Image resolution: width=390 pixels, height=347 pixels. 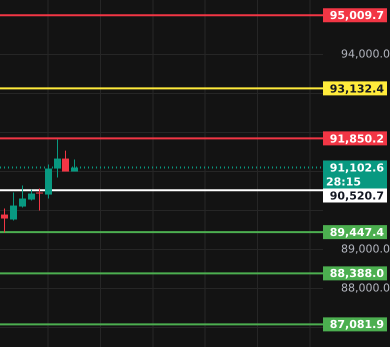 I want to click on ref-line-label: 88,388.0, so click(x=357, y=273).